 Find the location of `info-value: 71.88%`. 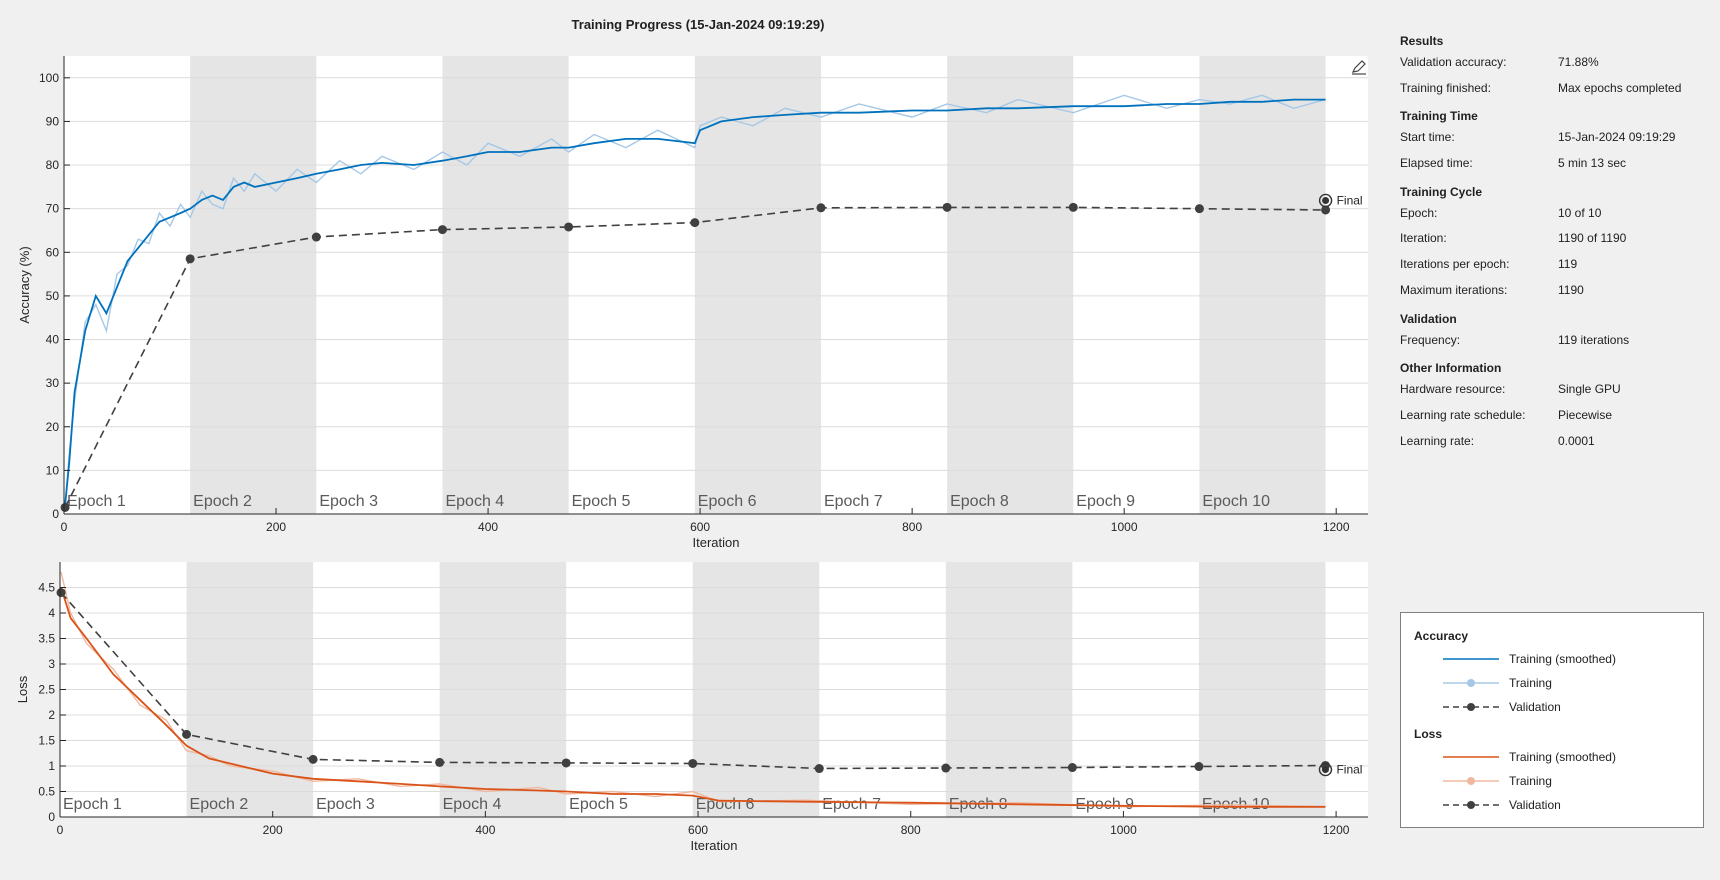

info-value: 71.88% is located at coordinates (1578, 62).